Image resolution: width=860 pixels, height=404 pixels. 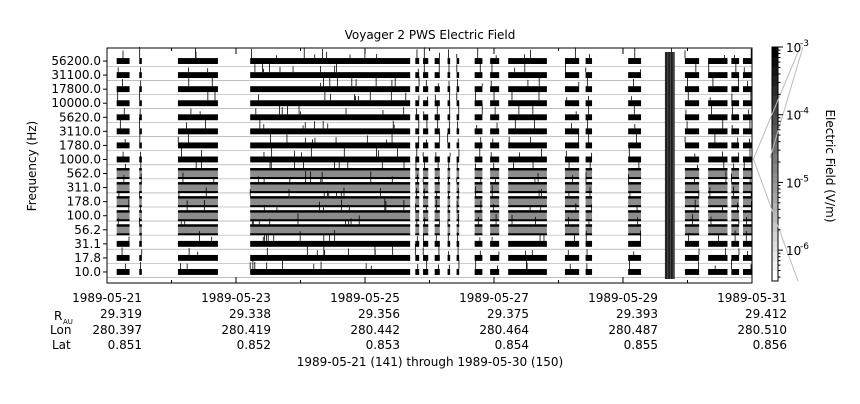 I want to click on colorbar-step, so click(x=775, y=100).